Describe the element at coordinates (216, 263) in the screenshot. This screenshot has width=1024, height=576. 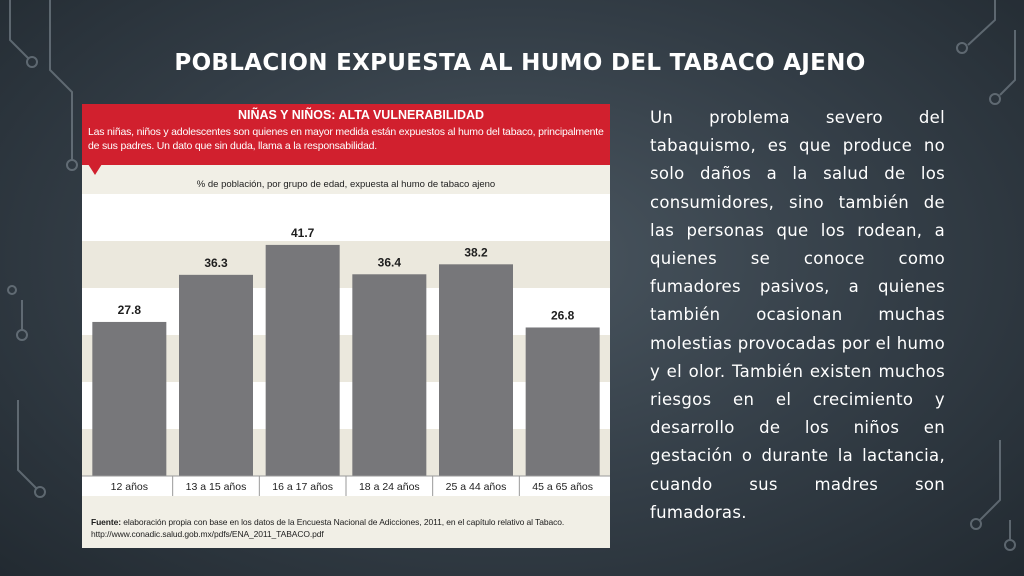
I see `bar-value-label: 36.3` at that location.